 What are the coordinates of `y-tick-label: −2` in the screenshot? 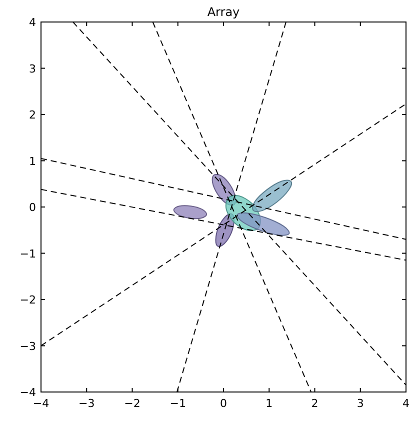 It's located at (28, 300).